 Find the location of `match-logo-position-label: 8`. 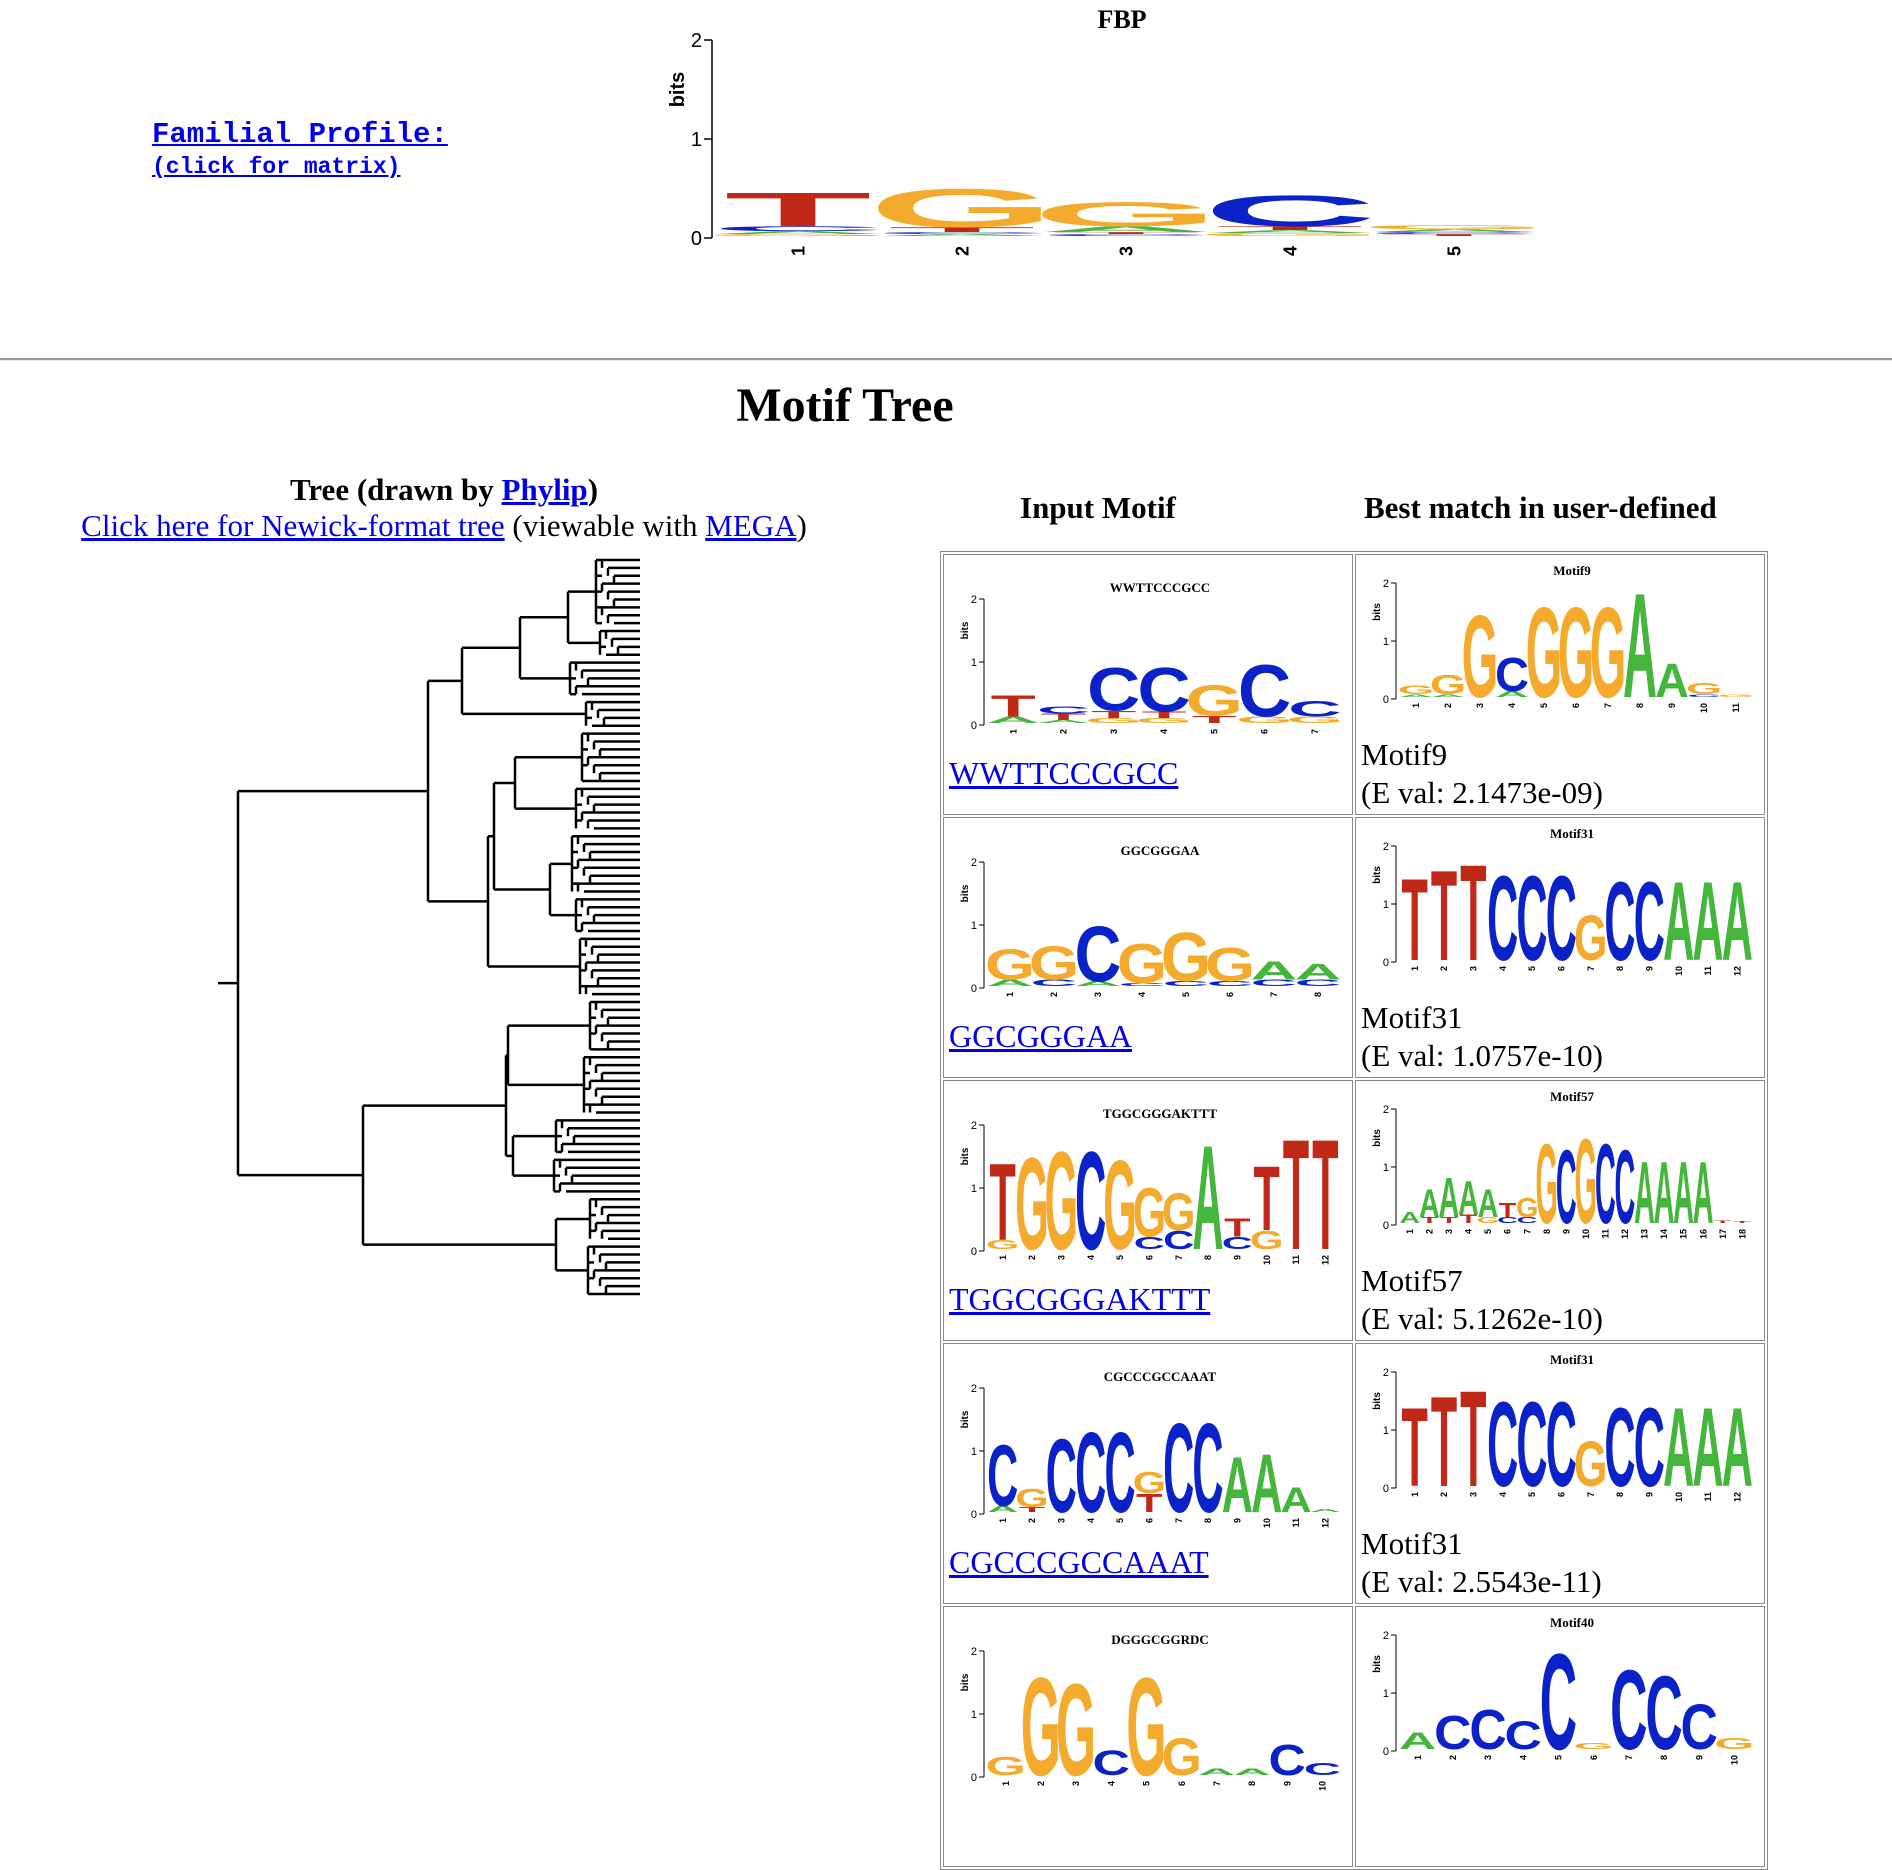

match-logo-position-label: 8 is located at coordinates (1640, 705).